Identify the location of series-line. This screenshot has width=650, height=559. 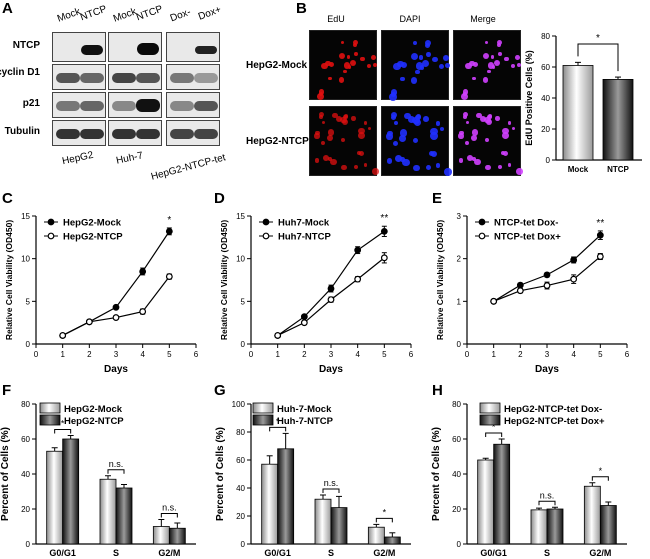
(547, 279).